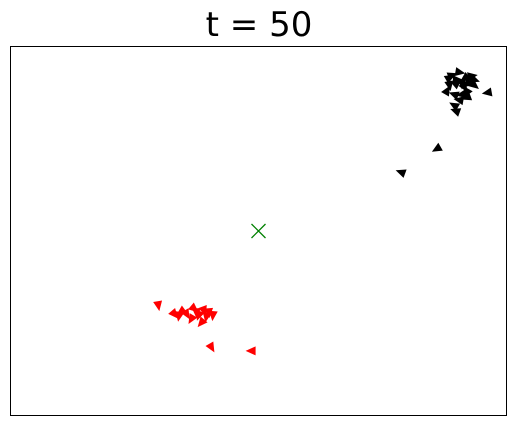 Image resolution: width=515 pixels, height=426 pixels. What do you see at coordinates (259, 25) in the screenshot?
I see `chart-title: t = 50` at bounding box center [259, 25].